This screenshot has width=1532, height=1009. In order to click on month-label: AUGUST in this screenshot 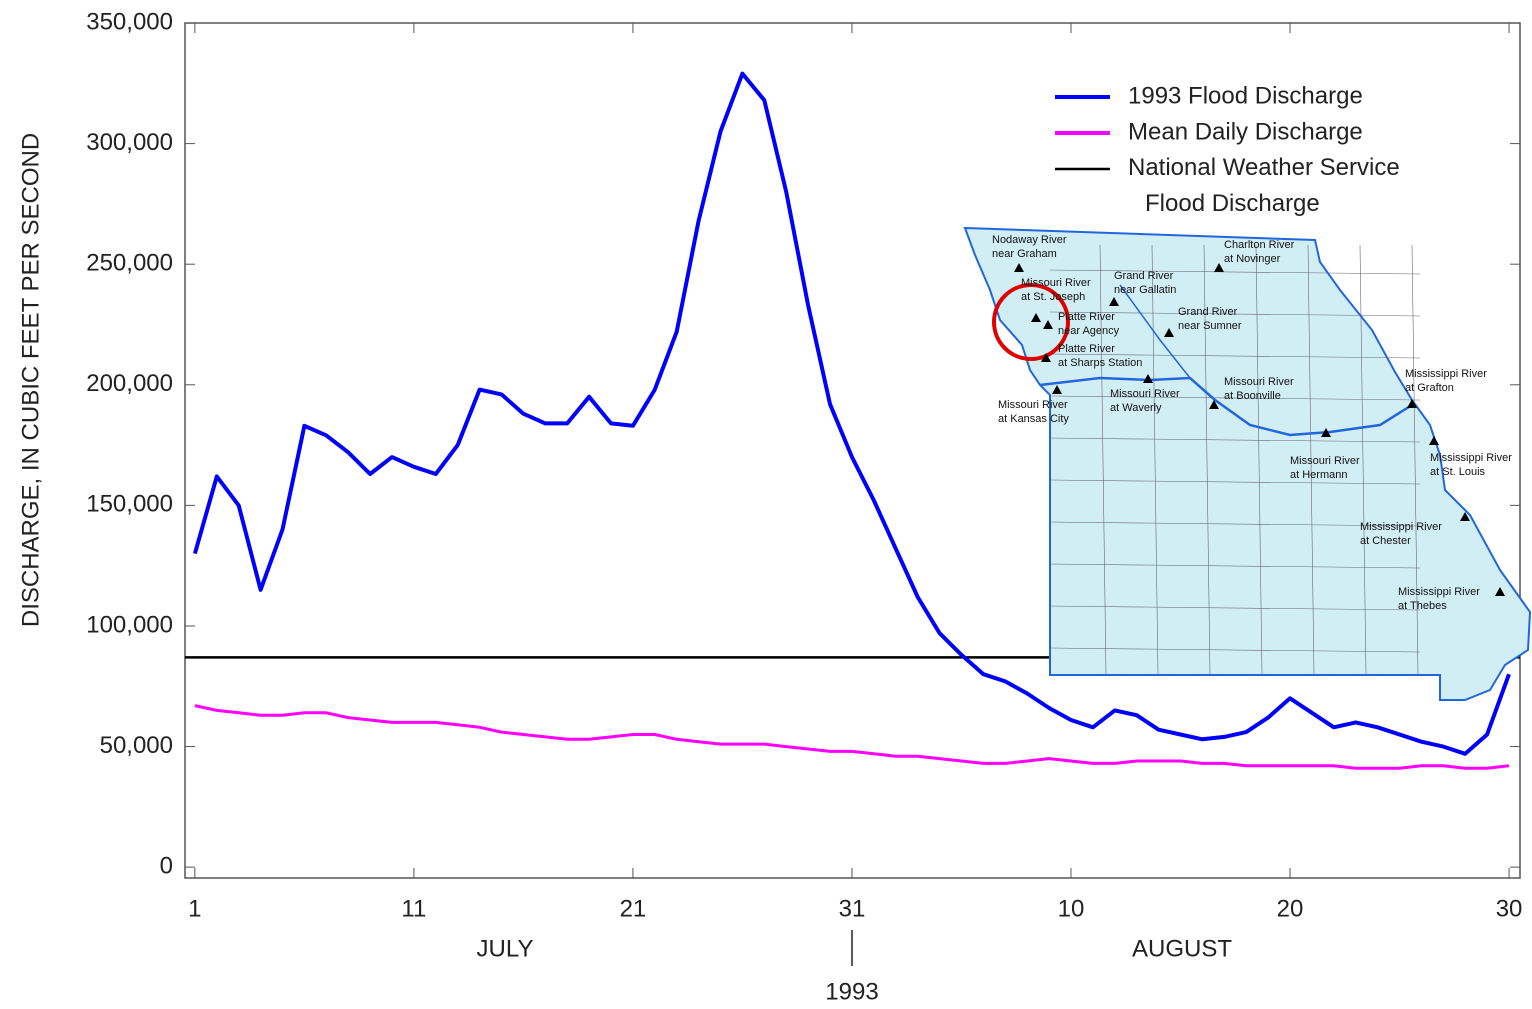, I will do `click(1182, 948)`.